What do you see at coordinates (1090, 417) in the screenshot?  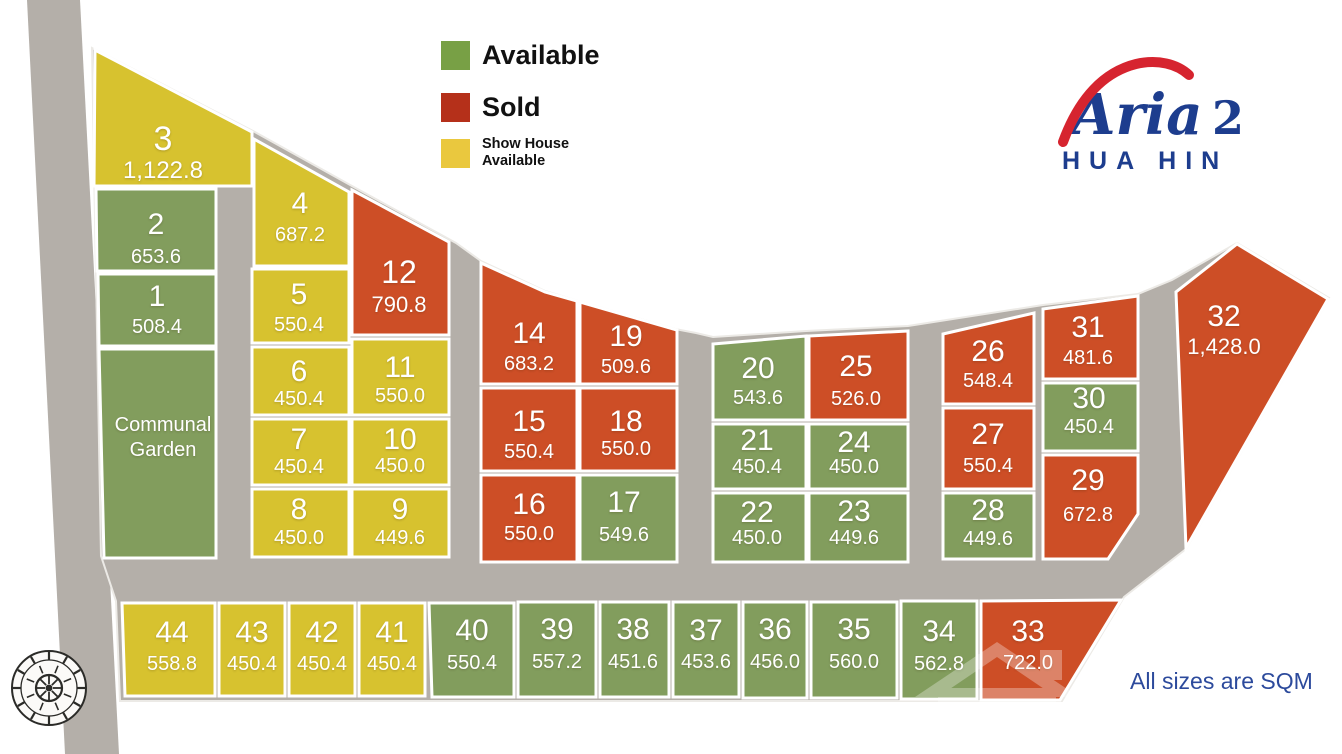 I see `plot-30-area` at bounding box center [1090, 417].